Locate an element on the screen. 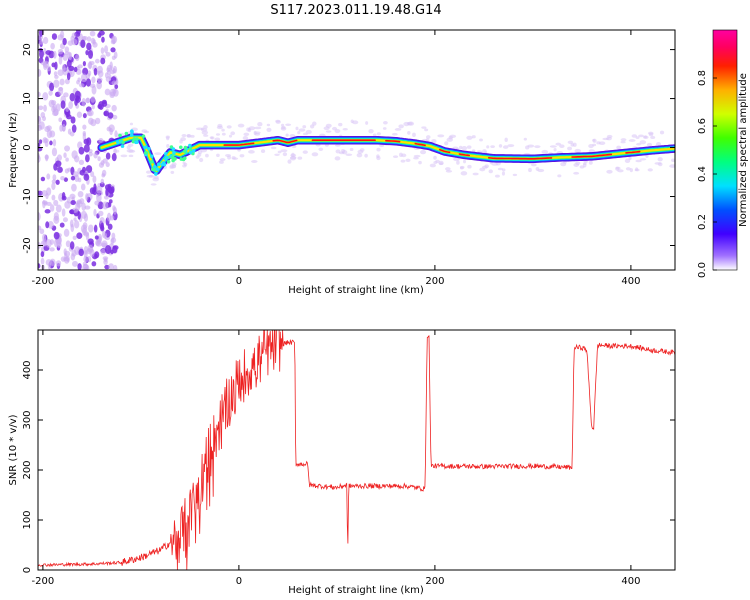 The width and height of the screenshot is (750, 600). colorbar-tick-label: 0.8 is located at coordinates (702, 78).